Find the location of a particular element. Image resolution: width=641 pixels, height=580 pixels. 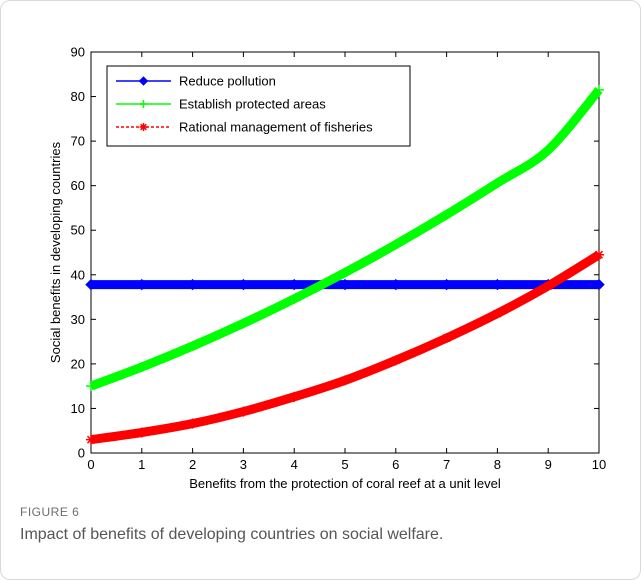

y-tick-label: 30 is located at coordinates (78, 319).